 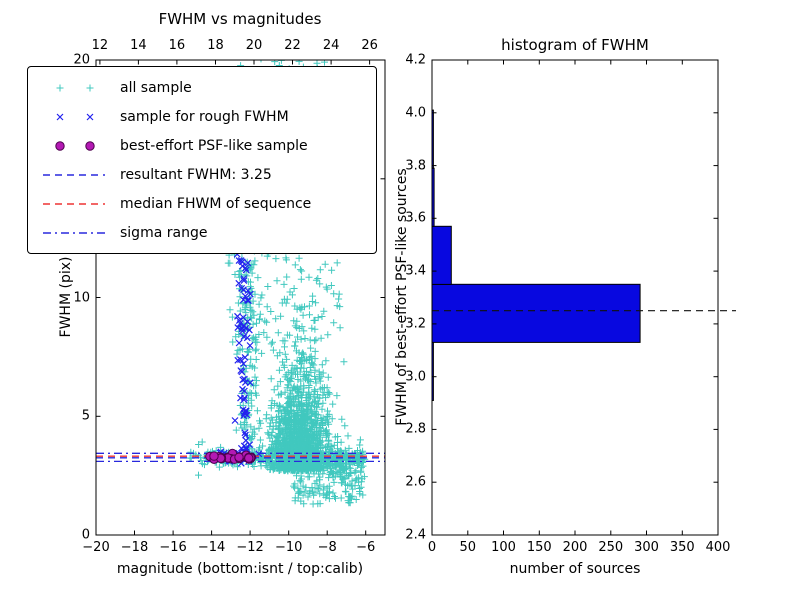 What do you see at coordinates (164, 232) in the screenshot?
I see `legend-label-sigma-range: sigma range` at bounding box center [164, 232].